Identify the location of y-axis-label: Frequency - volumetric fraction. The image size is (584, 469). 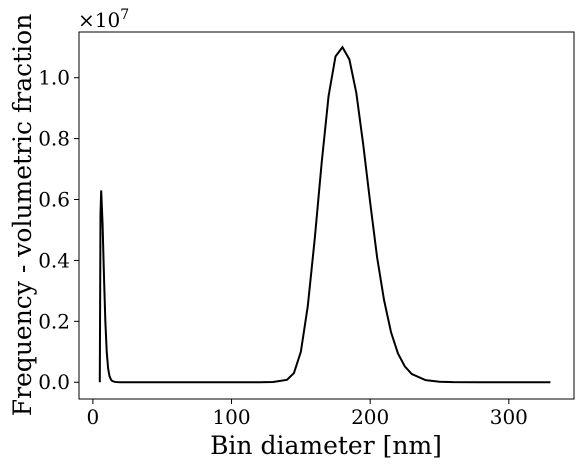
(22, 215).